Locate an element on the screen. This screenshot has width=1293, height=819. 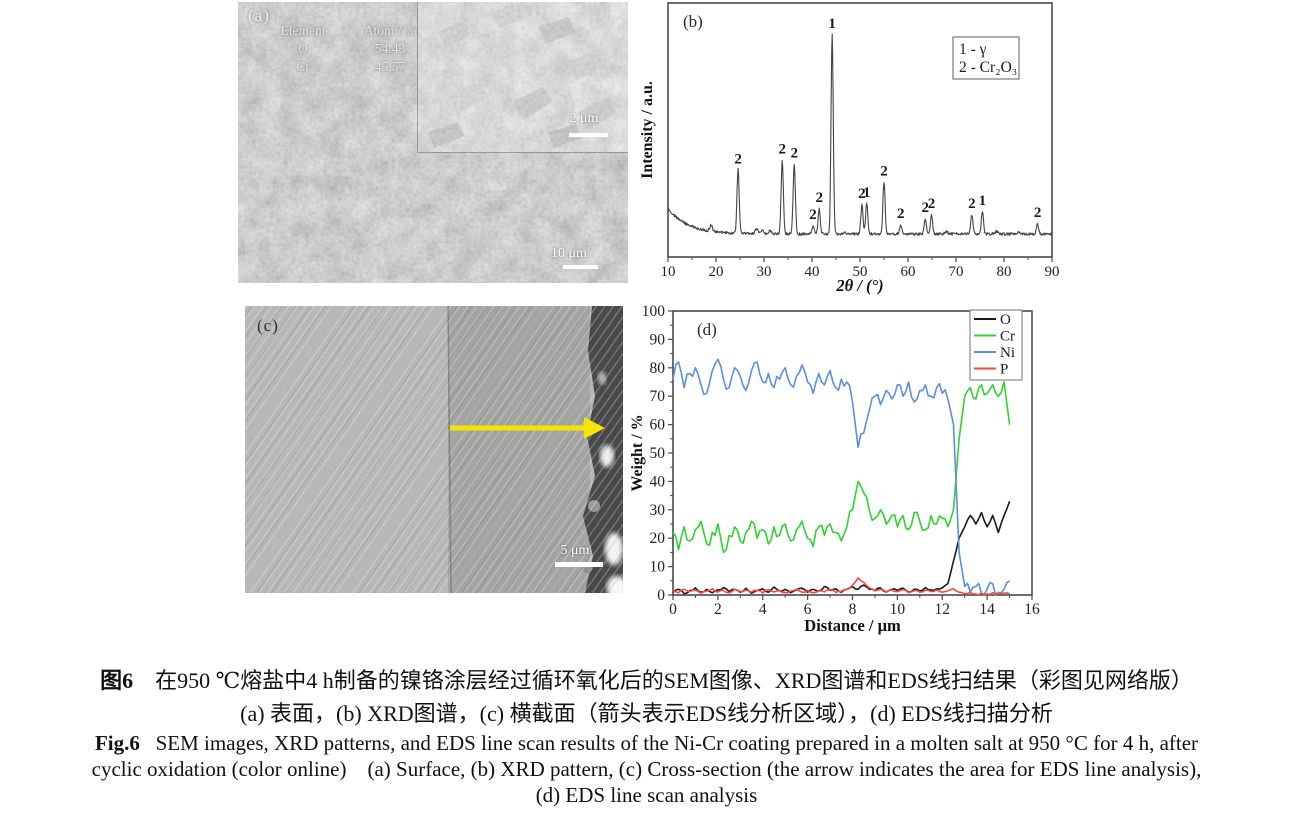
eds-y-tick-label: 100 is located at coordinates (654, 311).